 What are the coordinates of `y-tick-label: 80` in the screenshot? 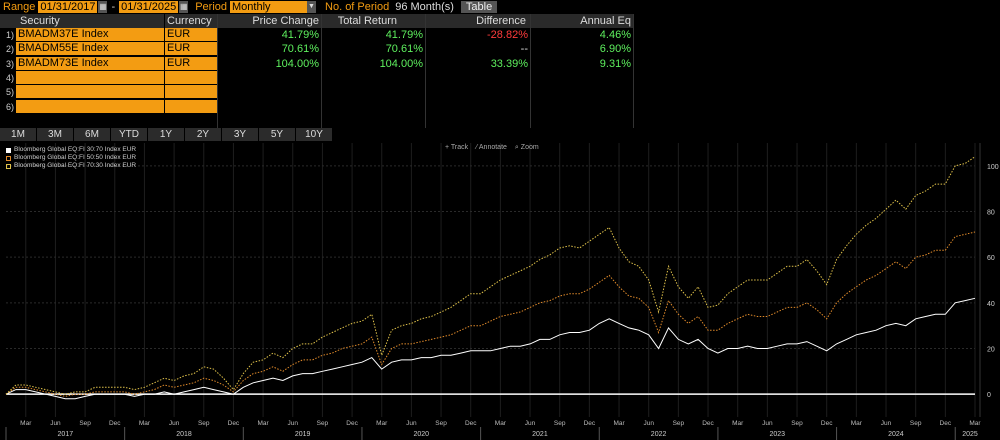 It's located at (991, 213).